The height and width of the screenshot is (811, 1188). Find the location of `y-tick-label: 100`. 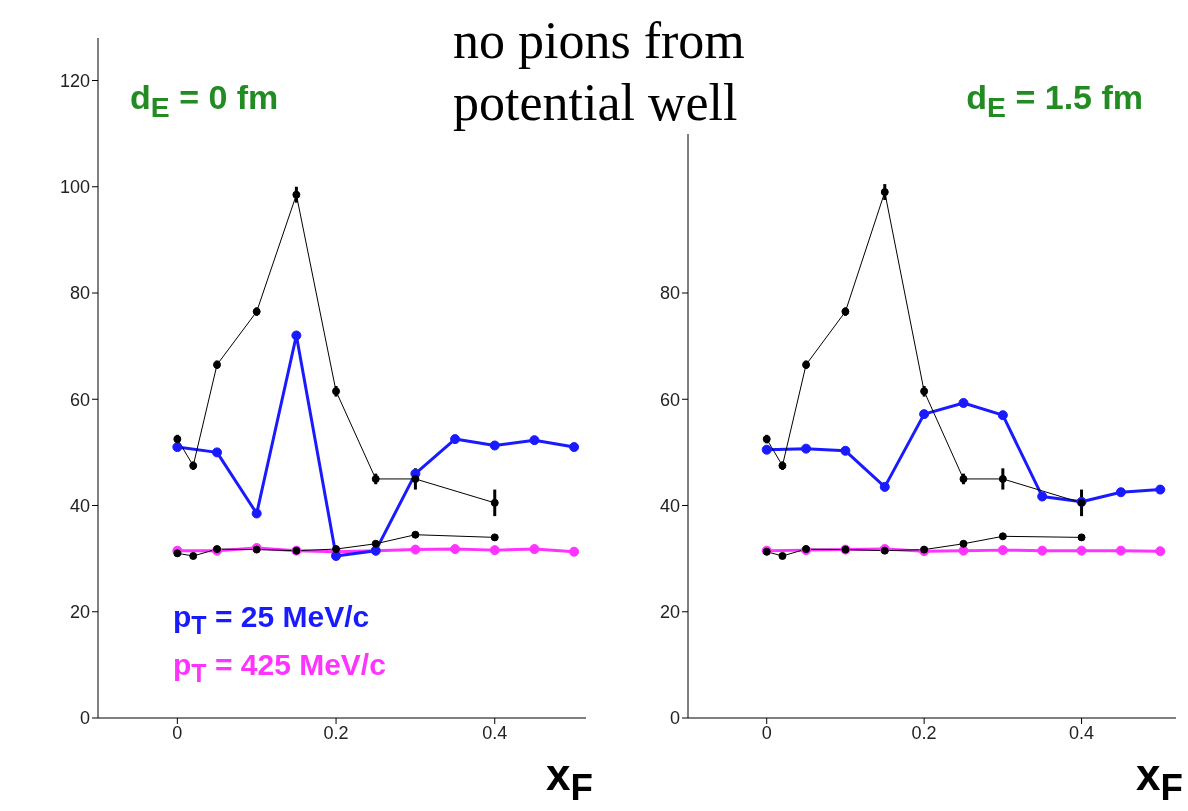

y-tick-label: 100 is located at coordinates (74, 187).